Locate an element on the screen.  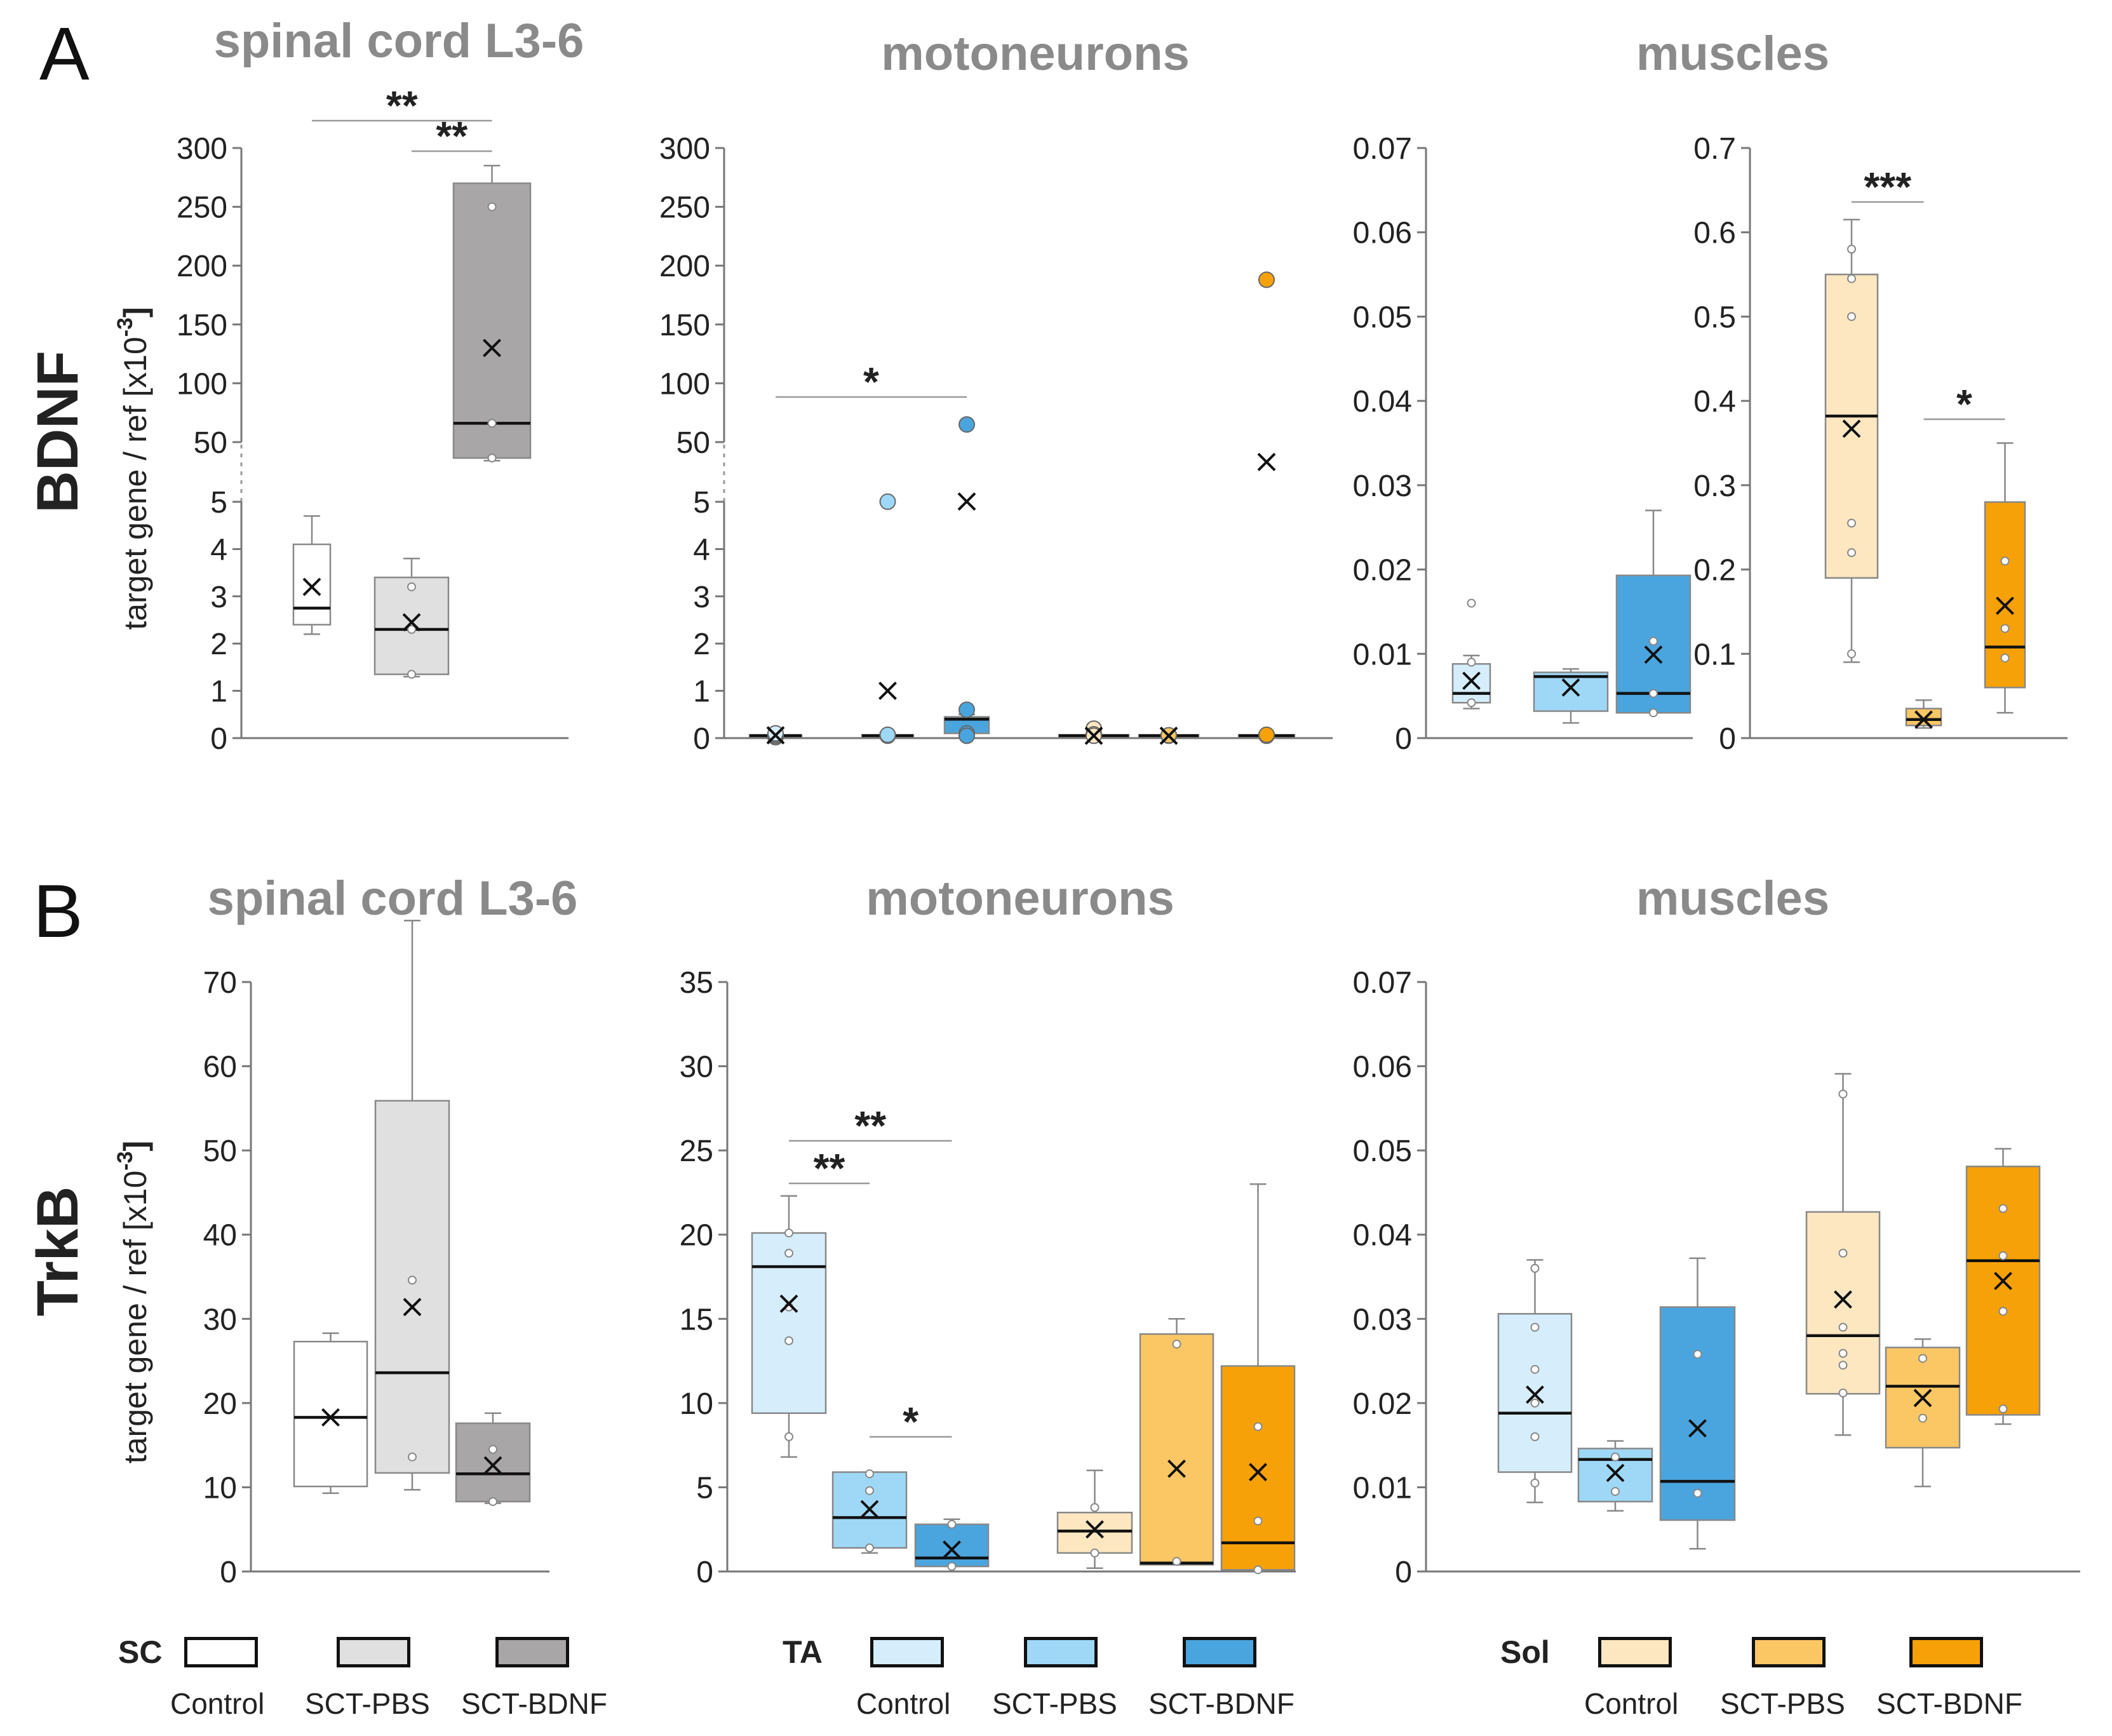
y-tick-label: 35 is located at coordinates (696, 983).